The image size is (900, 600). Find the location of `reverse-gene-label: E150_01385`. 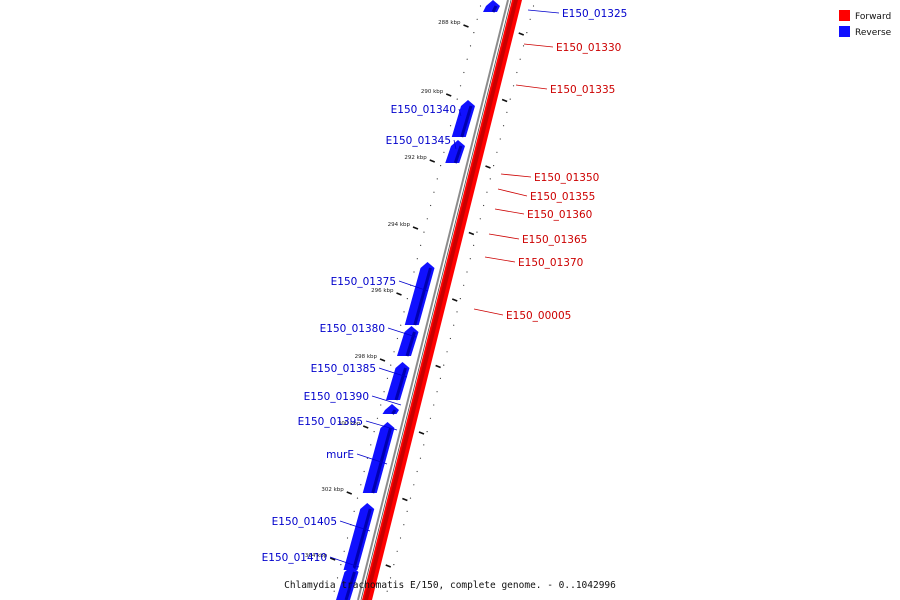

reverse-gene-label: E150_01385 is located at coordinates (343, 369).